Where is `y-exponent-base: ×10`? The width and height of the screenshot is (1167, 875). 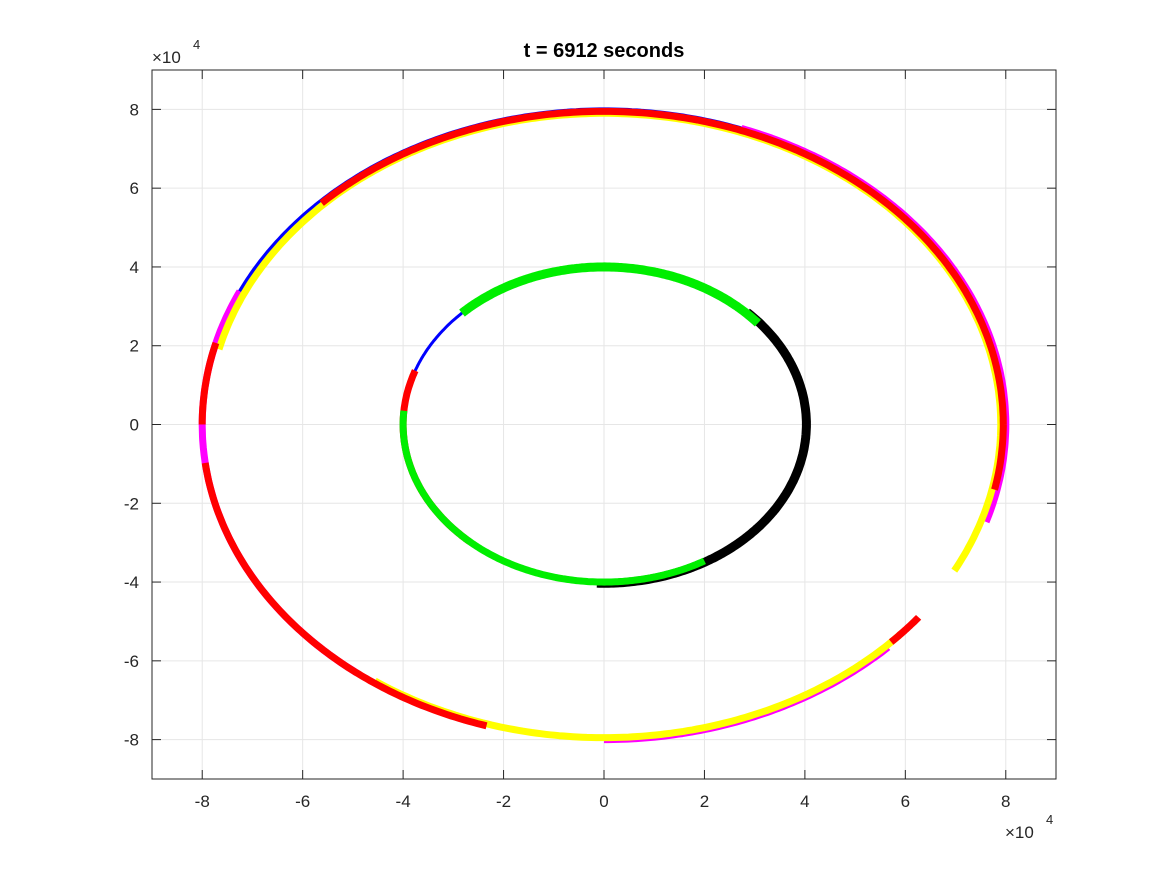 y-exponent-base: ×10 is located at coordinates (166, 57).